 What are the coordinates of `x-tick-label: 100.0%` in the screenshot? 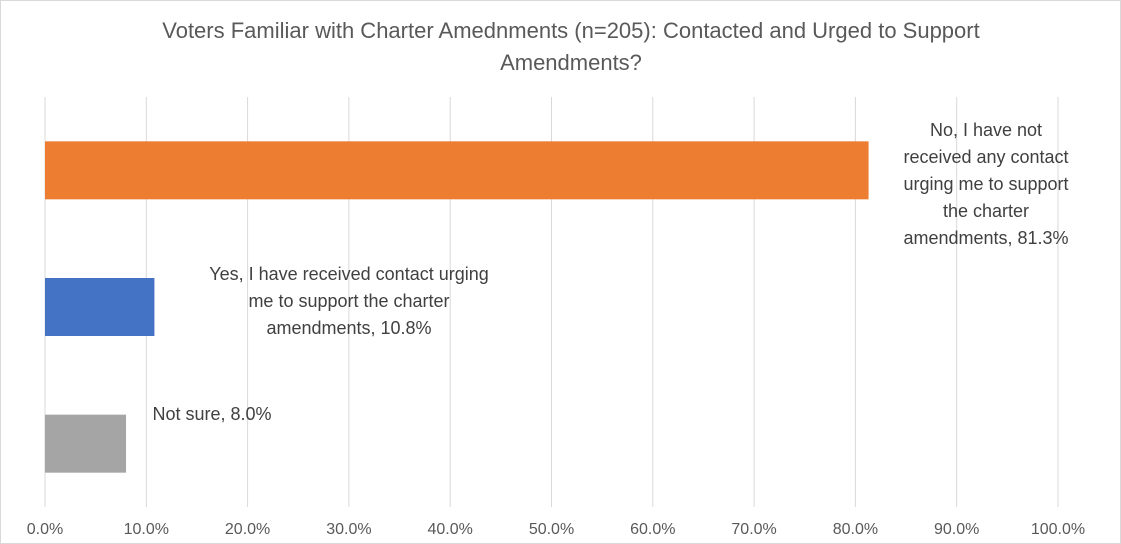 It's located at (1058, 529).